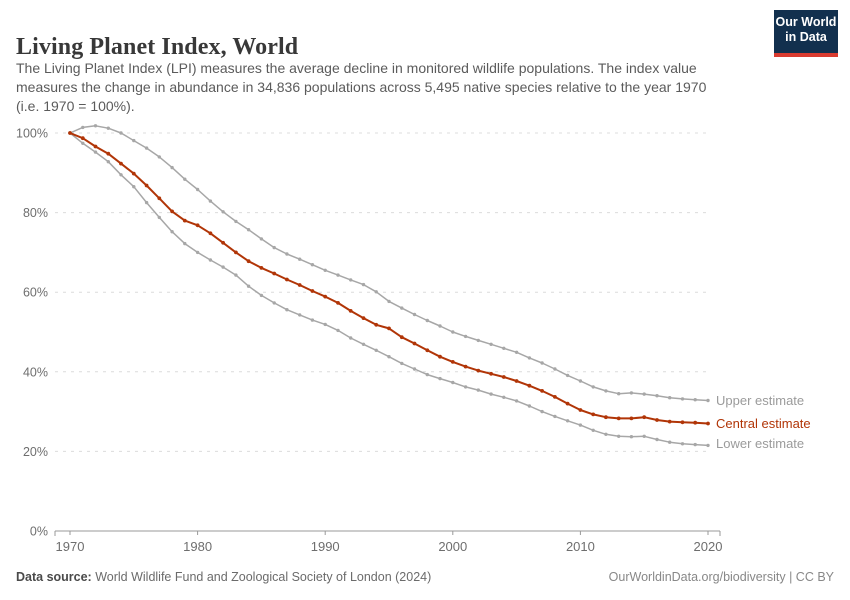  Describe the element at coordinates (708, 445) in the screenshot. I see `lower-estimate-point-2020` at that location.